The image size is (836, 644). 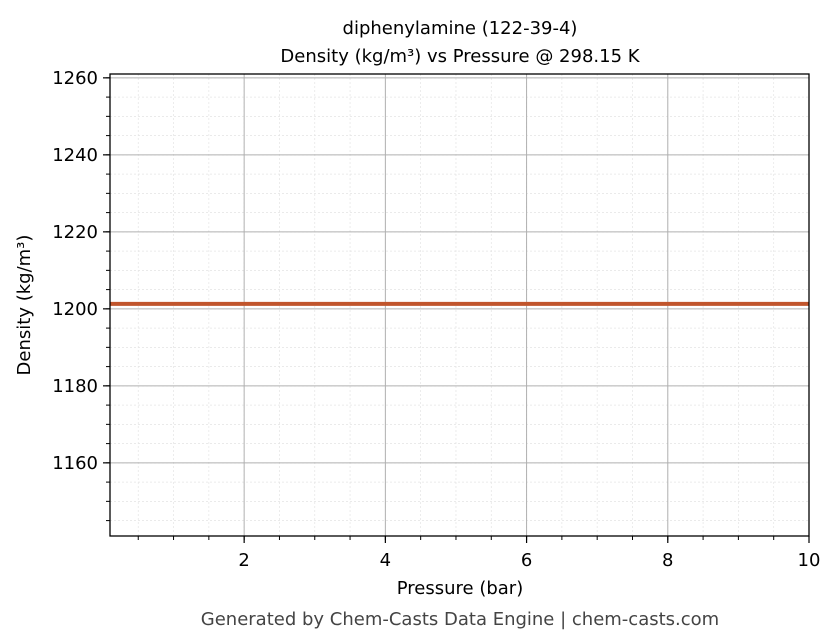 I want to click on y-tick-label: 1200, so click(x=75, y=309).